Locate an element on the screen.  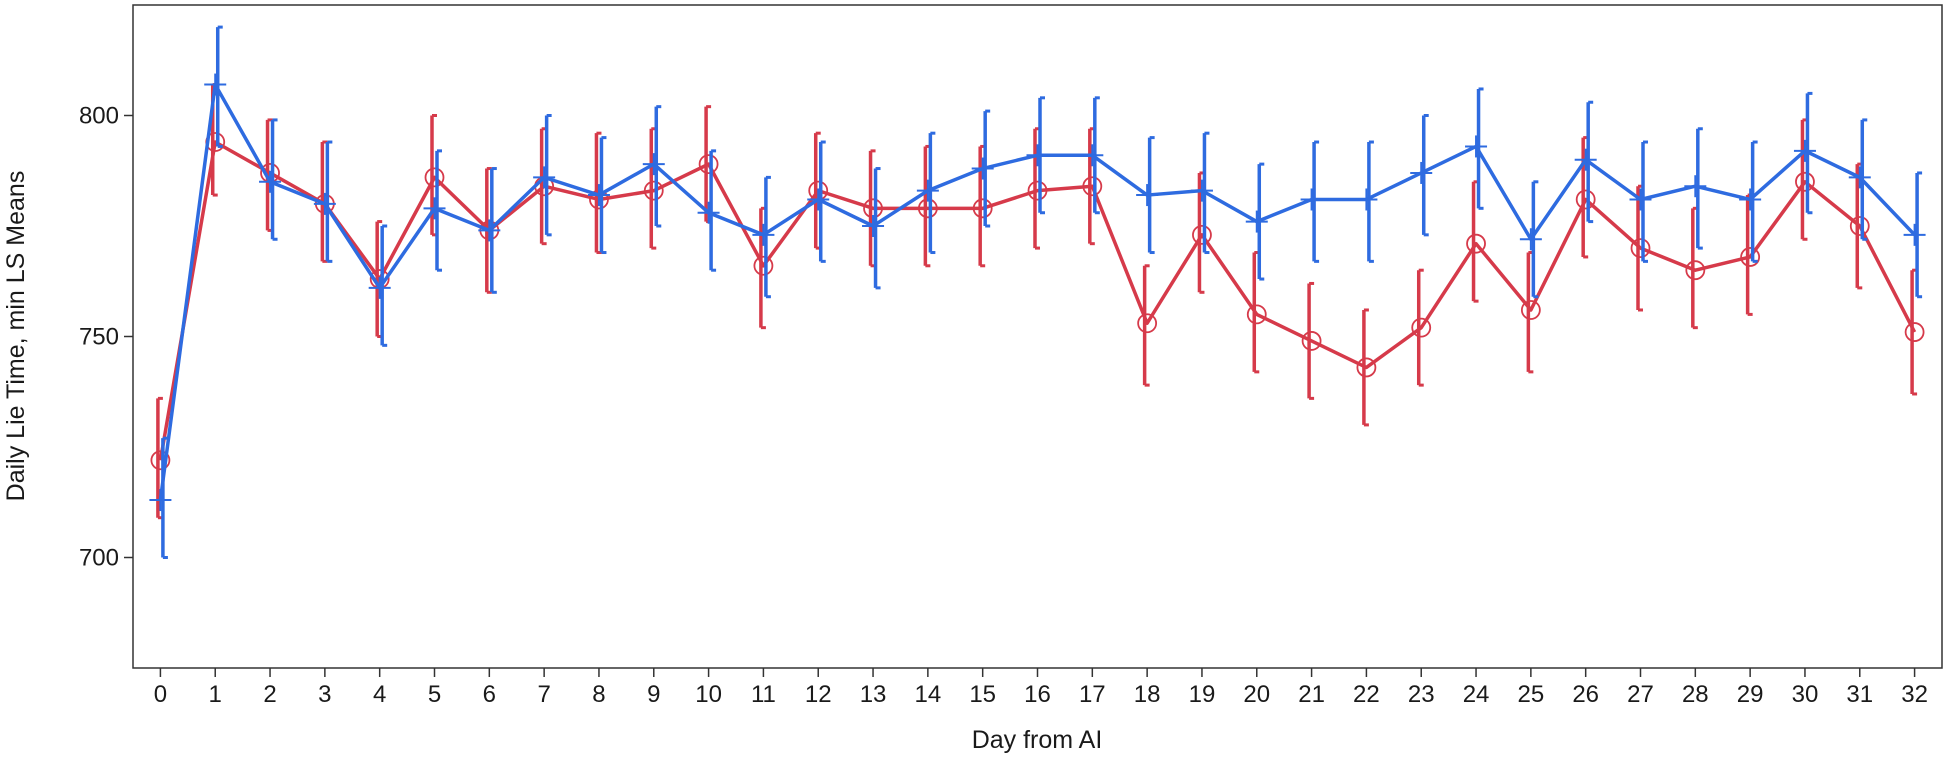
x-tick-label: 22 is located at coordinates (1366, 694).